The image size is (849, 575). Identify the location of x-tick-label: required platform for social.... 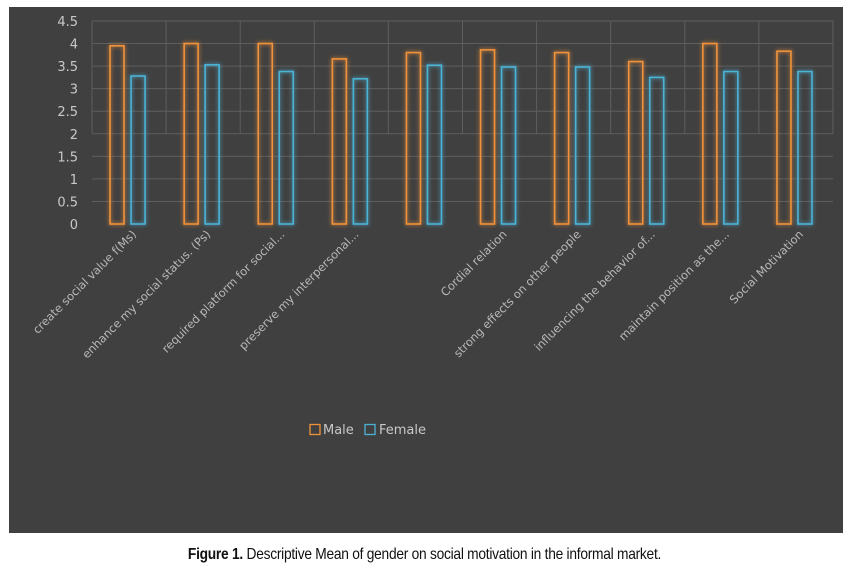
(223, 291).